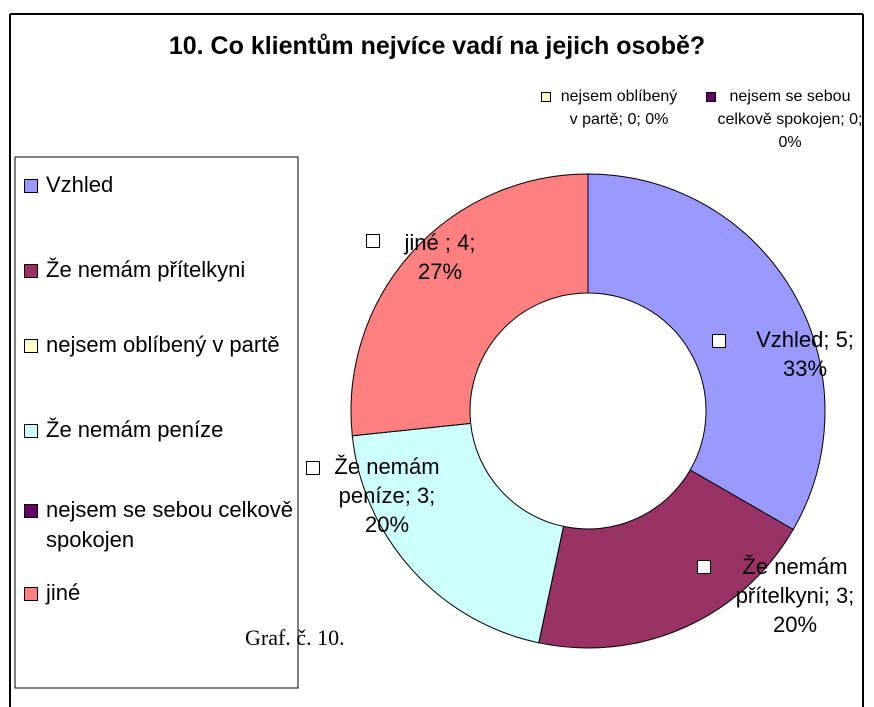 The height and width of the screenshot is (707, 874). What do you see at coordinates (135, 429) in the screenshot?
I see `legend-label: Že nemám peníze` at bounding box center [135, 429].